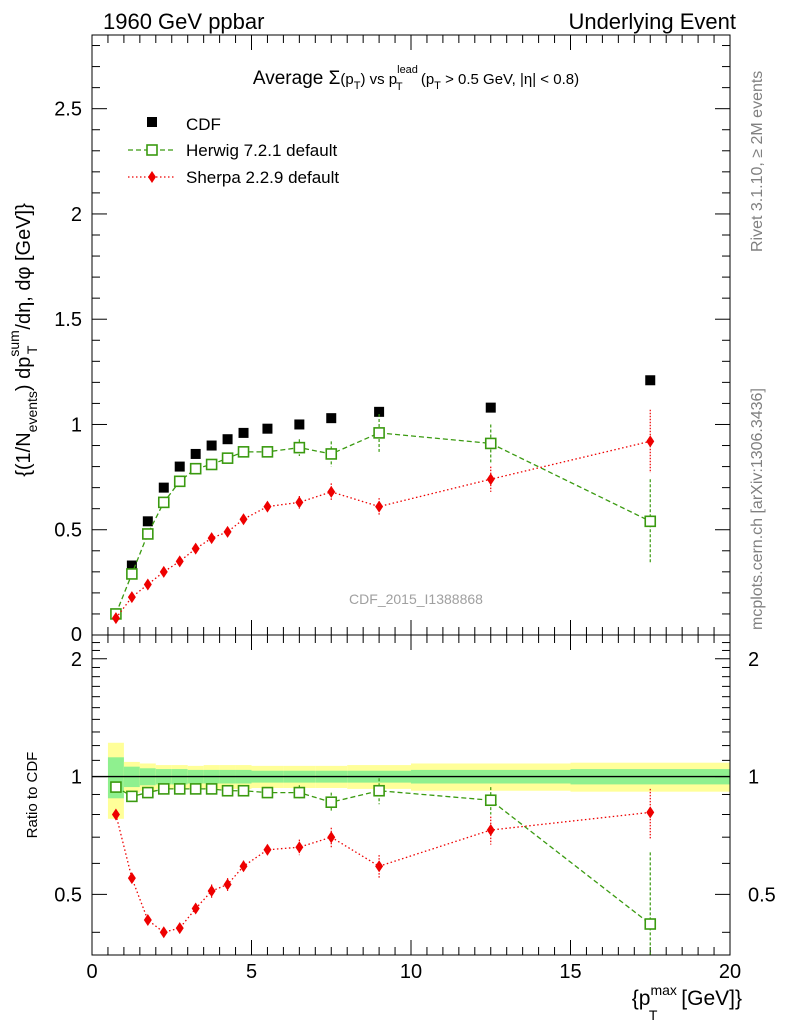 The height and width of the screenshot is (1024, 786). I want to click on ratio-sherpa-2-2-9-default-line, so click(383, 872).